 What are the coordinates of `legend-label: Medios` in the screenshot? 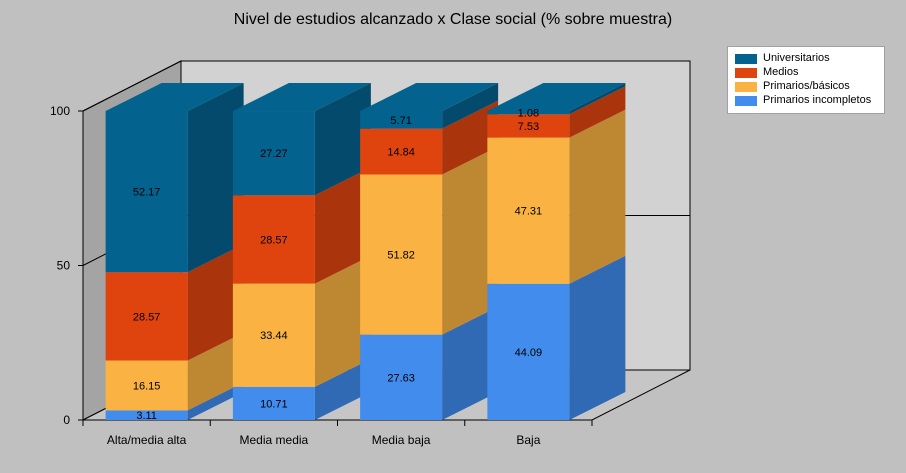 It's located at (781, 72).